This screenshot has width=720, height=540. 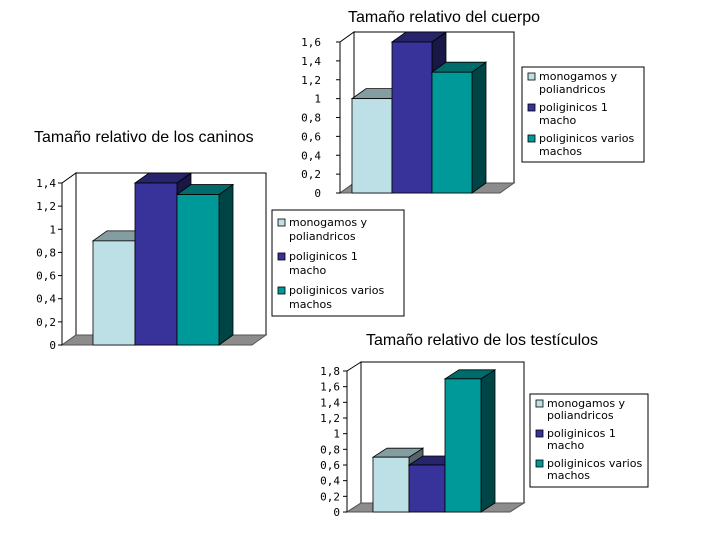 I want to click on chart-title: Tamaño relativo del cuerpo, so click(x=444, y=17).